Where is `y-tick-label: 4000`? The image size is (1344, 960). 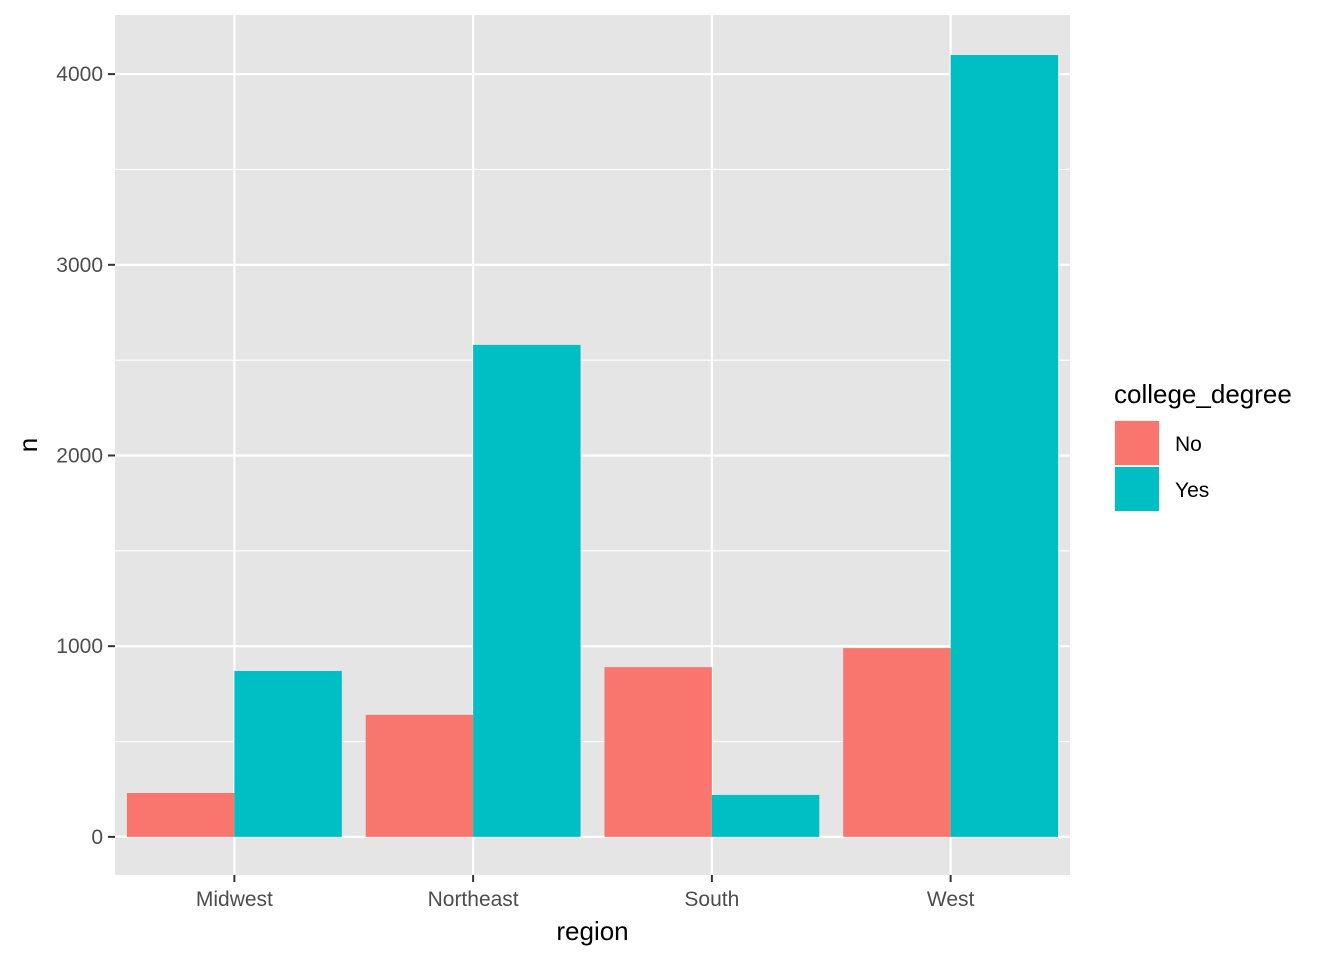
y-tick-label: 4000 is located at coordinates (79, 74).